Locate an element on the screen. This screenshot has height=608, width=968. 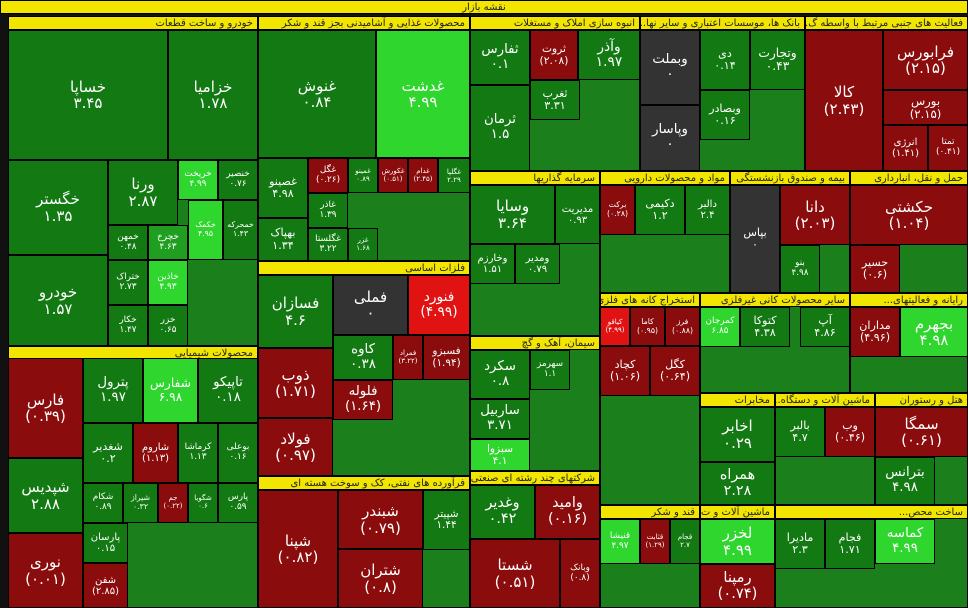
stock-tile: لخزر ۴.۹۹ is located at coordinates (737, 541).